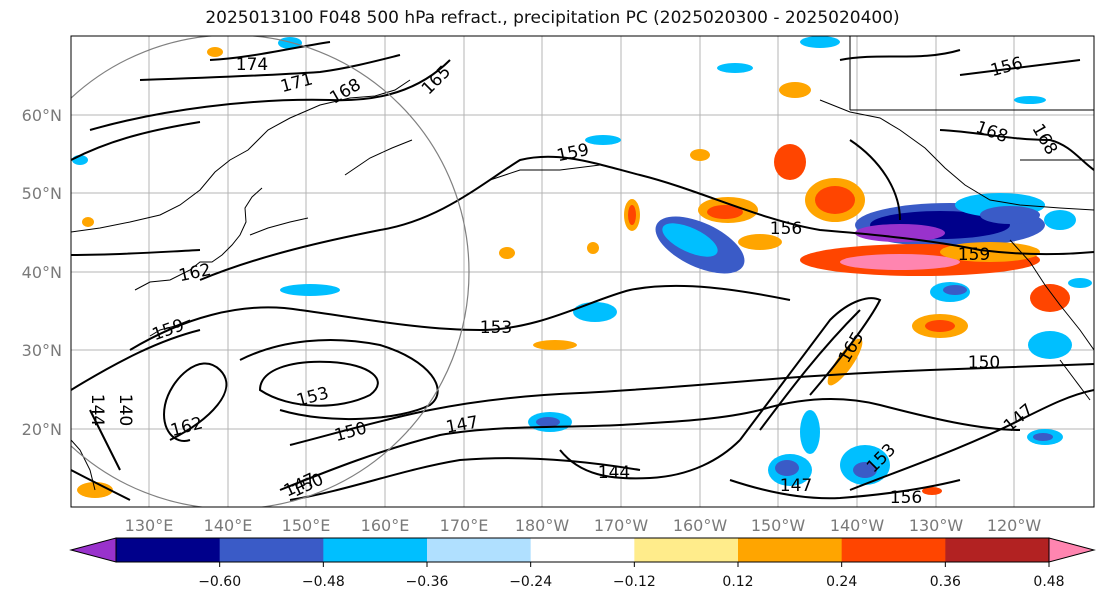  Describe the element at coordinates (42, 115) in the screenshot. I see `lat-label: 60°N` at that location.